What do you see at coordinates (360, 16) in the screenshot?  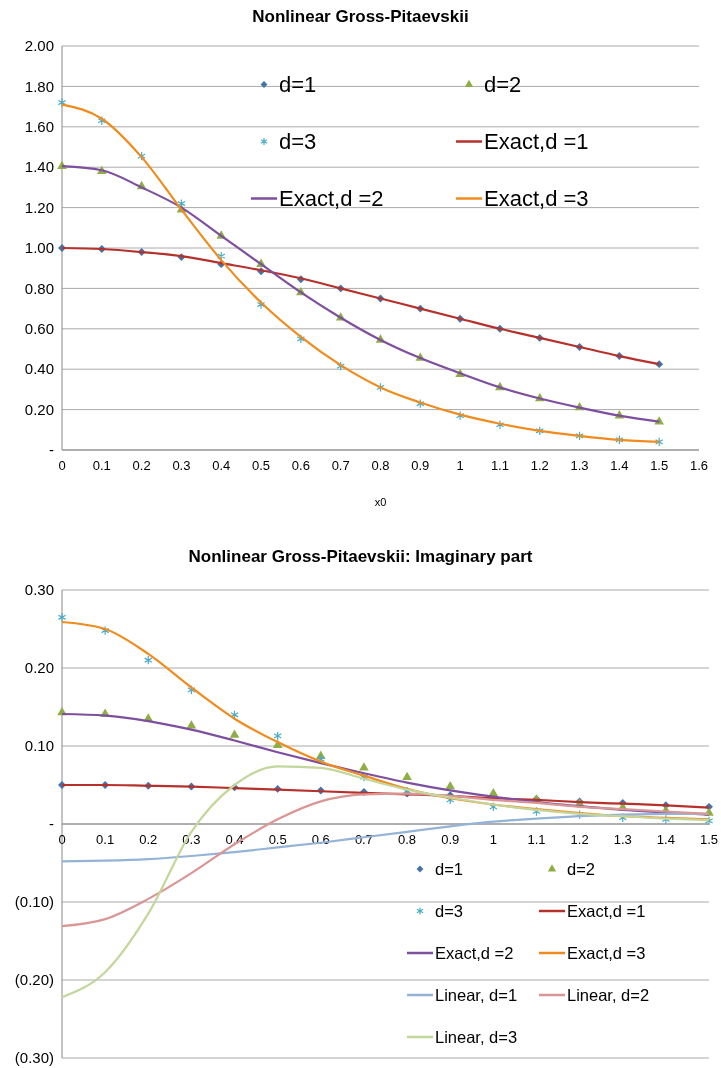 I see `chart-title: Nonlinear Gross-Pitaevskii` at bounding box center [360, 16].